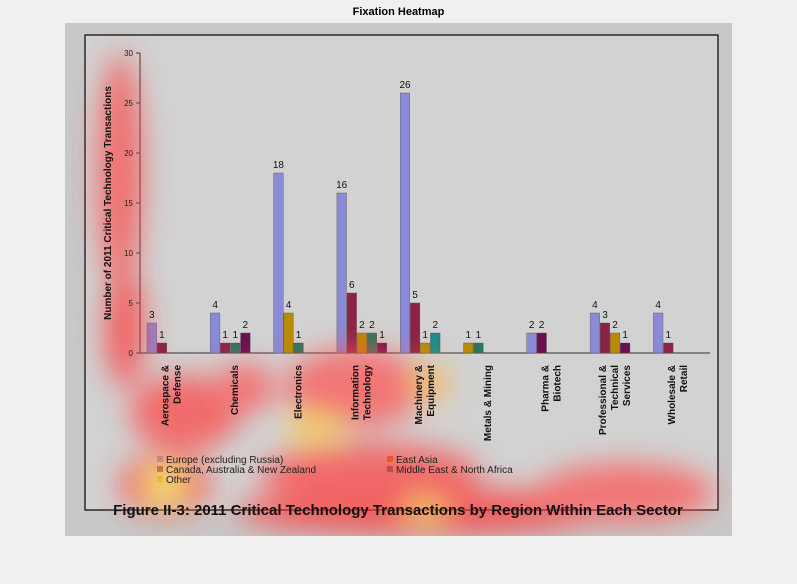 The width and height of the screenshot is (797, 584). Describe the element at coordinates (557, 383) in the screenshot. I see `x-category-label: Biotech` at that location.